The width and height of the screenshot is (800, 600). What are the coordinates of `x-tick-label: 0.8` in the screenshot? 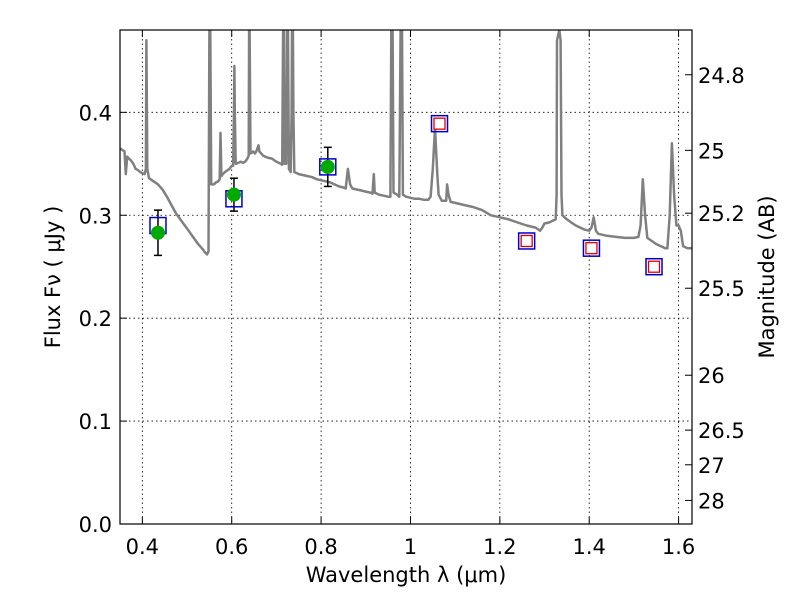 It's located at (320, 547).